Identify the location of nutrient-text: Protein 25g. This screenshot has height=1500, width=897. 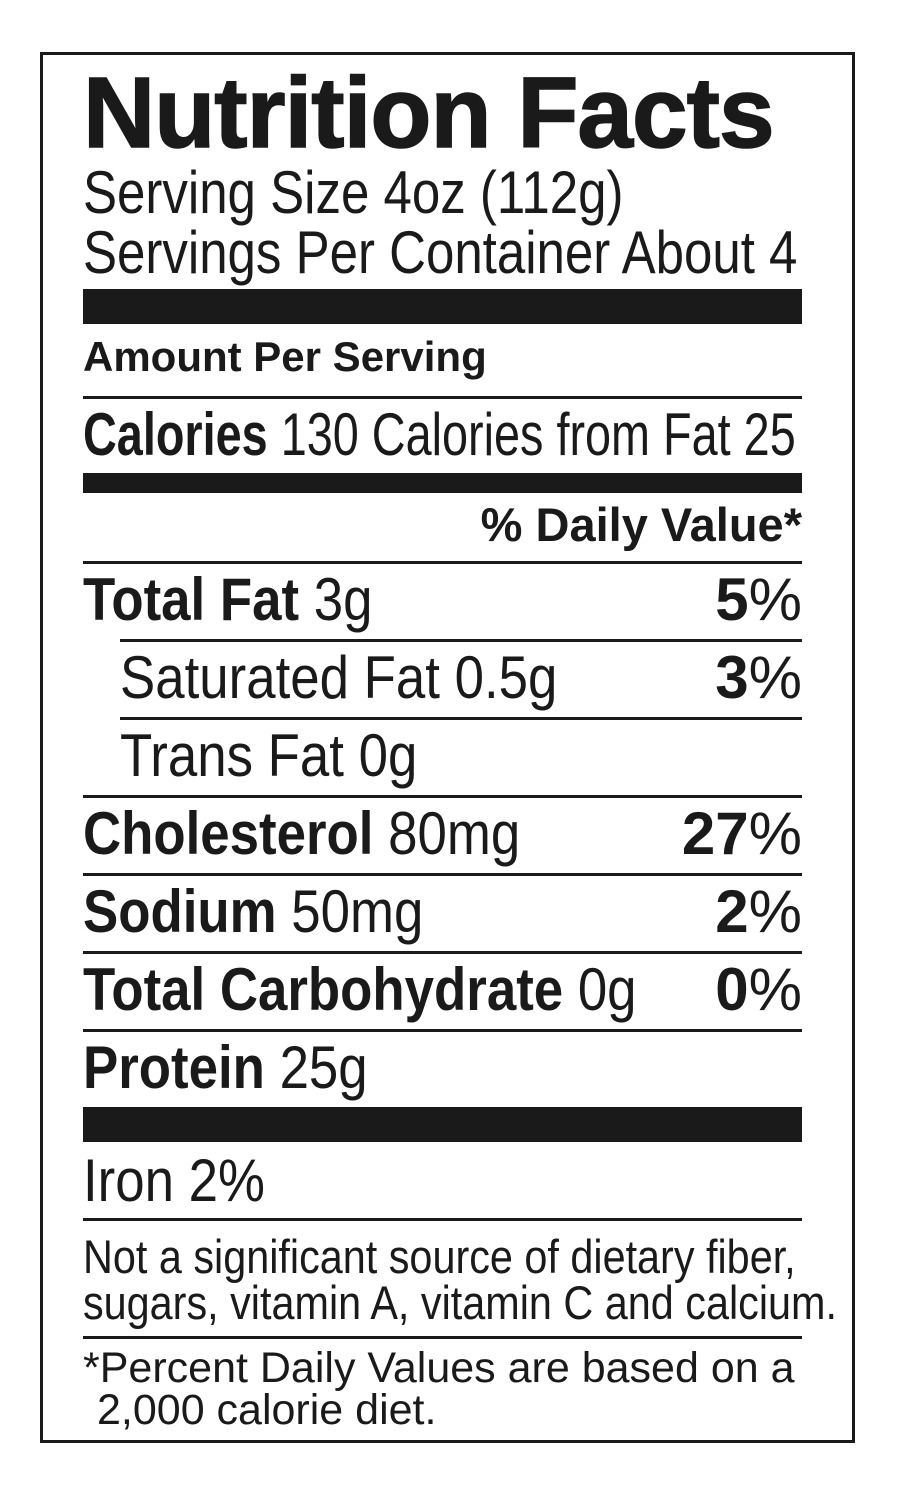
(225, 1068).